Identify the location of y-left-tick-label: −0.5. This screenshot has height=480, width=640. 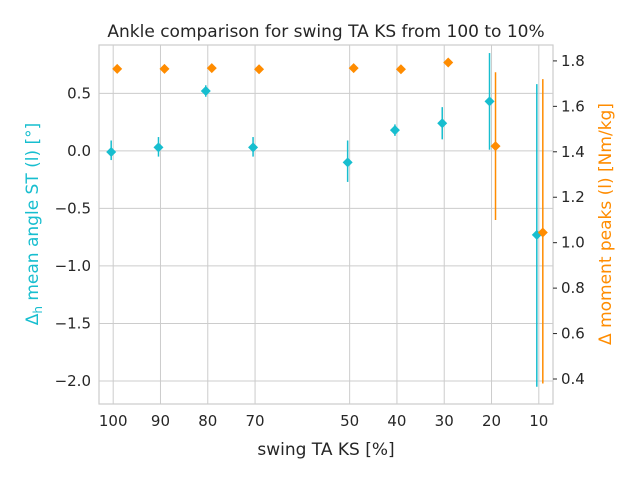
(73, 208).